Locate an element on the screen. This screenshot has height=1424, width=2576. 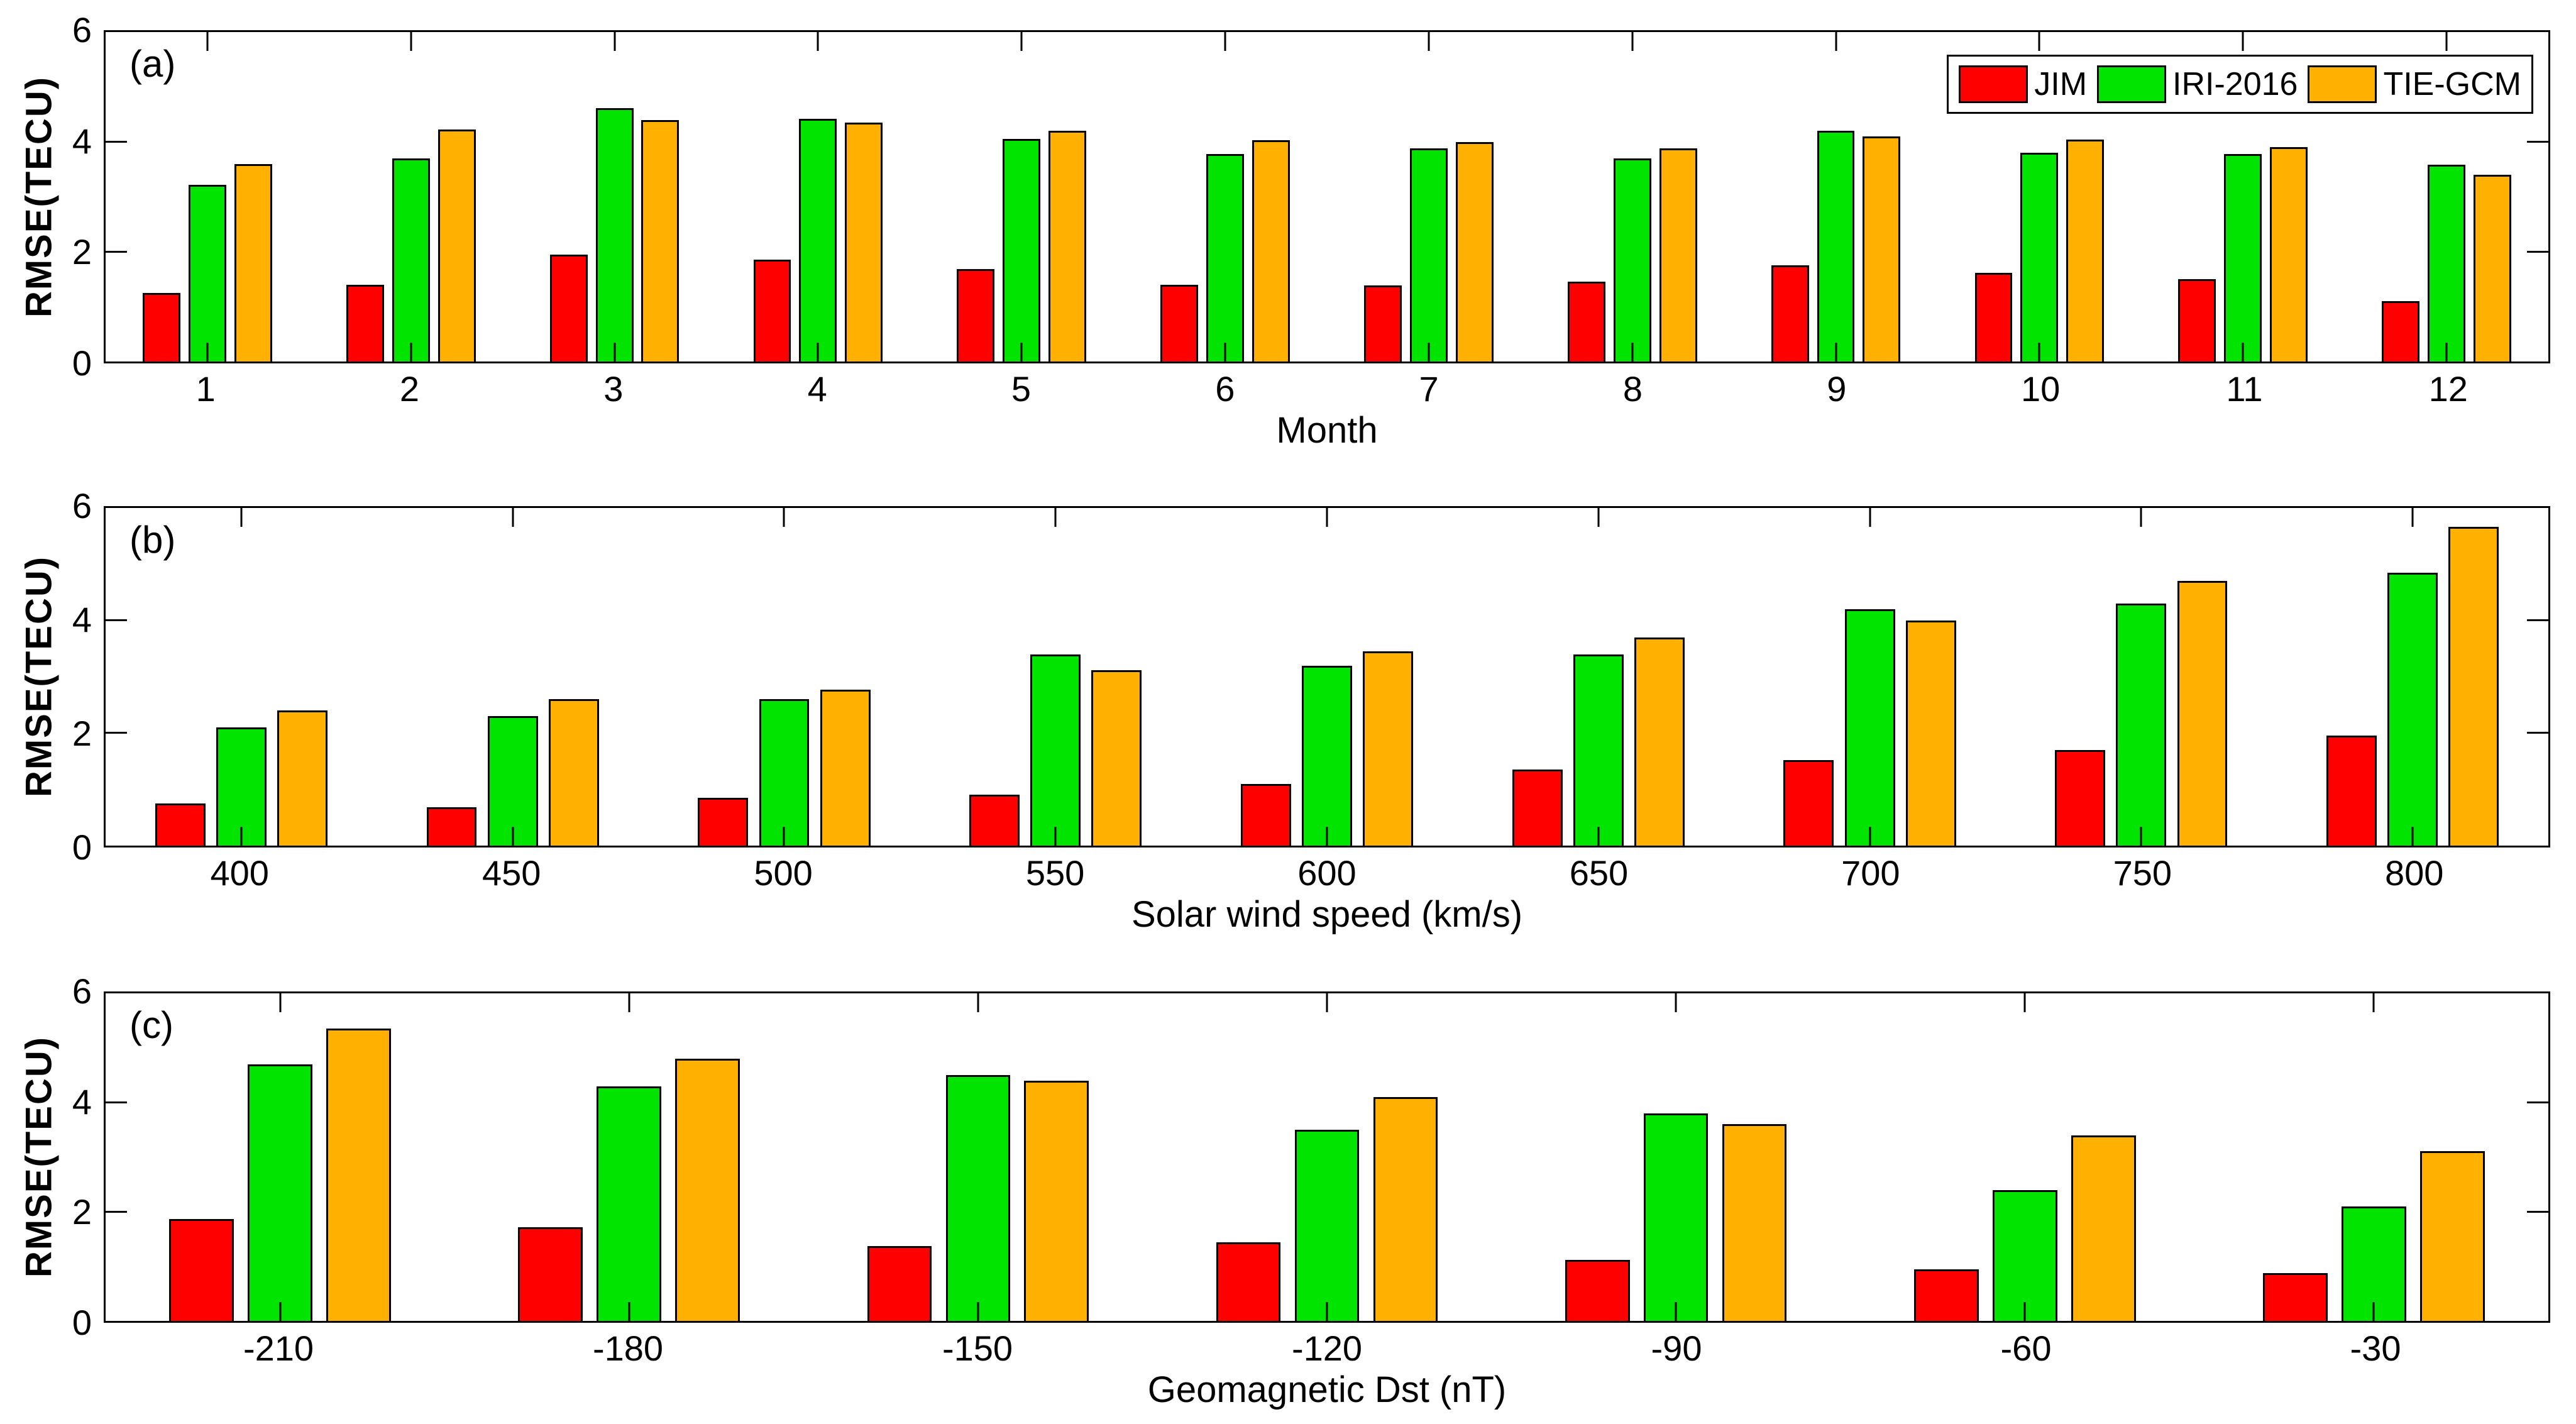
x-tick-label: 12 is located at coordinates (2448, 389).